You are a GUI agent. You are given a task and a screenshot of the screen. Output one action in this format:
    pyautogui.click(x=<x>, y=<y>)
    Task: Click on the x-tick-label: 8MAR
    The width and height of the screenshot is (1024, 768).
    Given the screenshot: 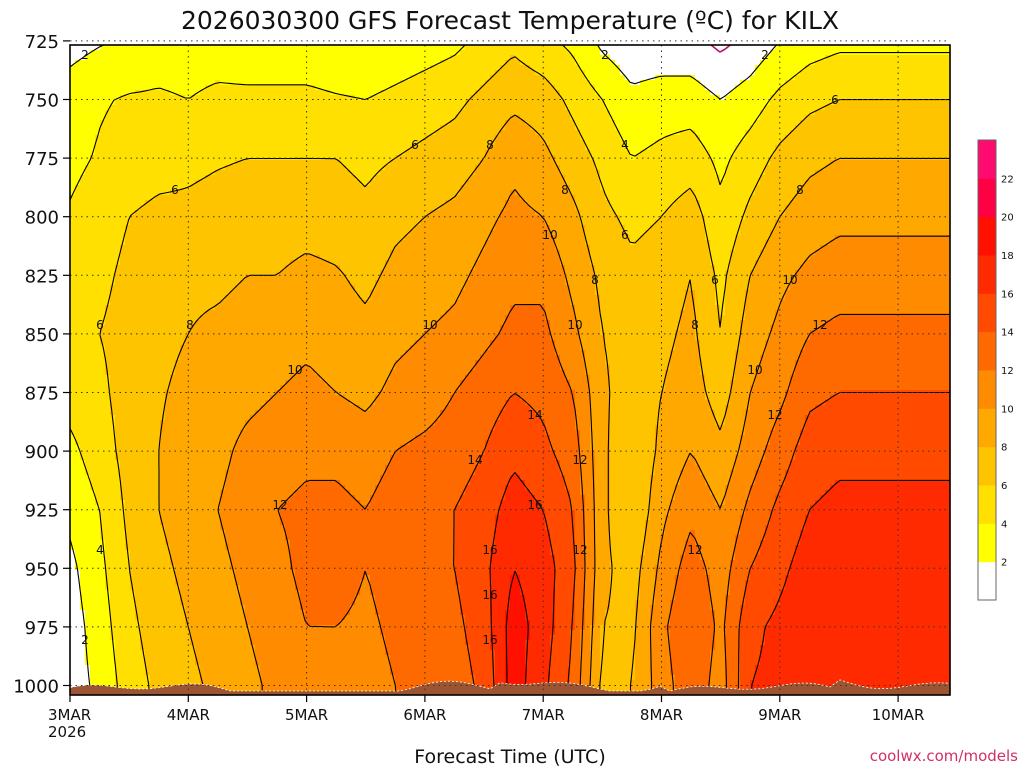 What is the action you would take?
    pyautogui.click(x=661, y=715)
    